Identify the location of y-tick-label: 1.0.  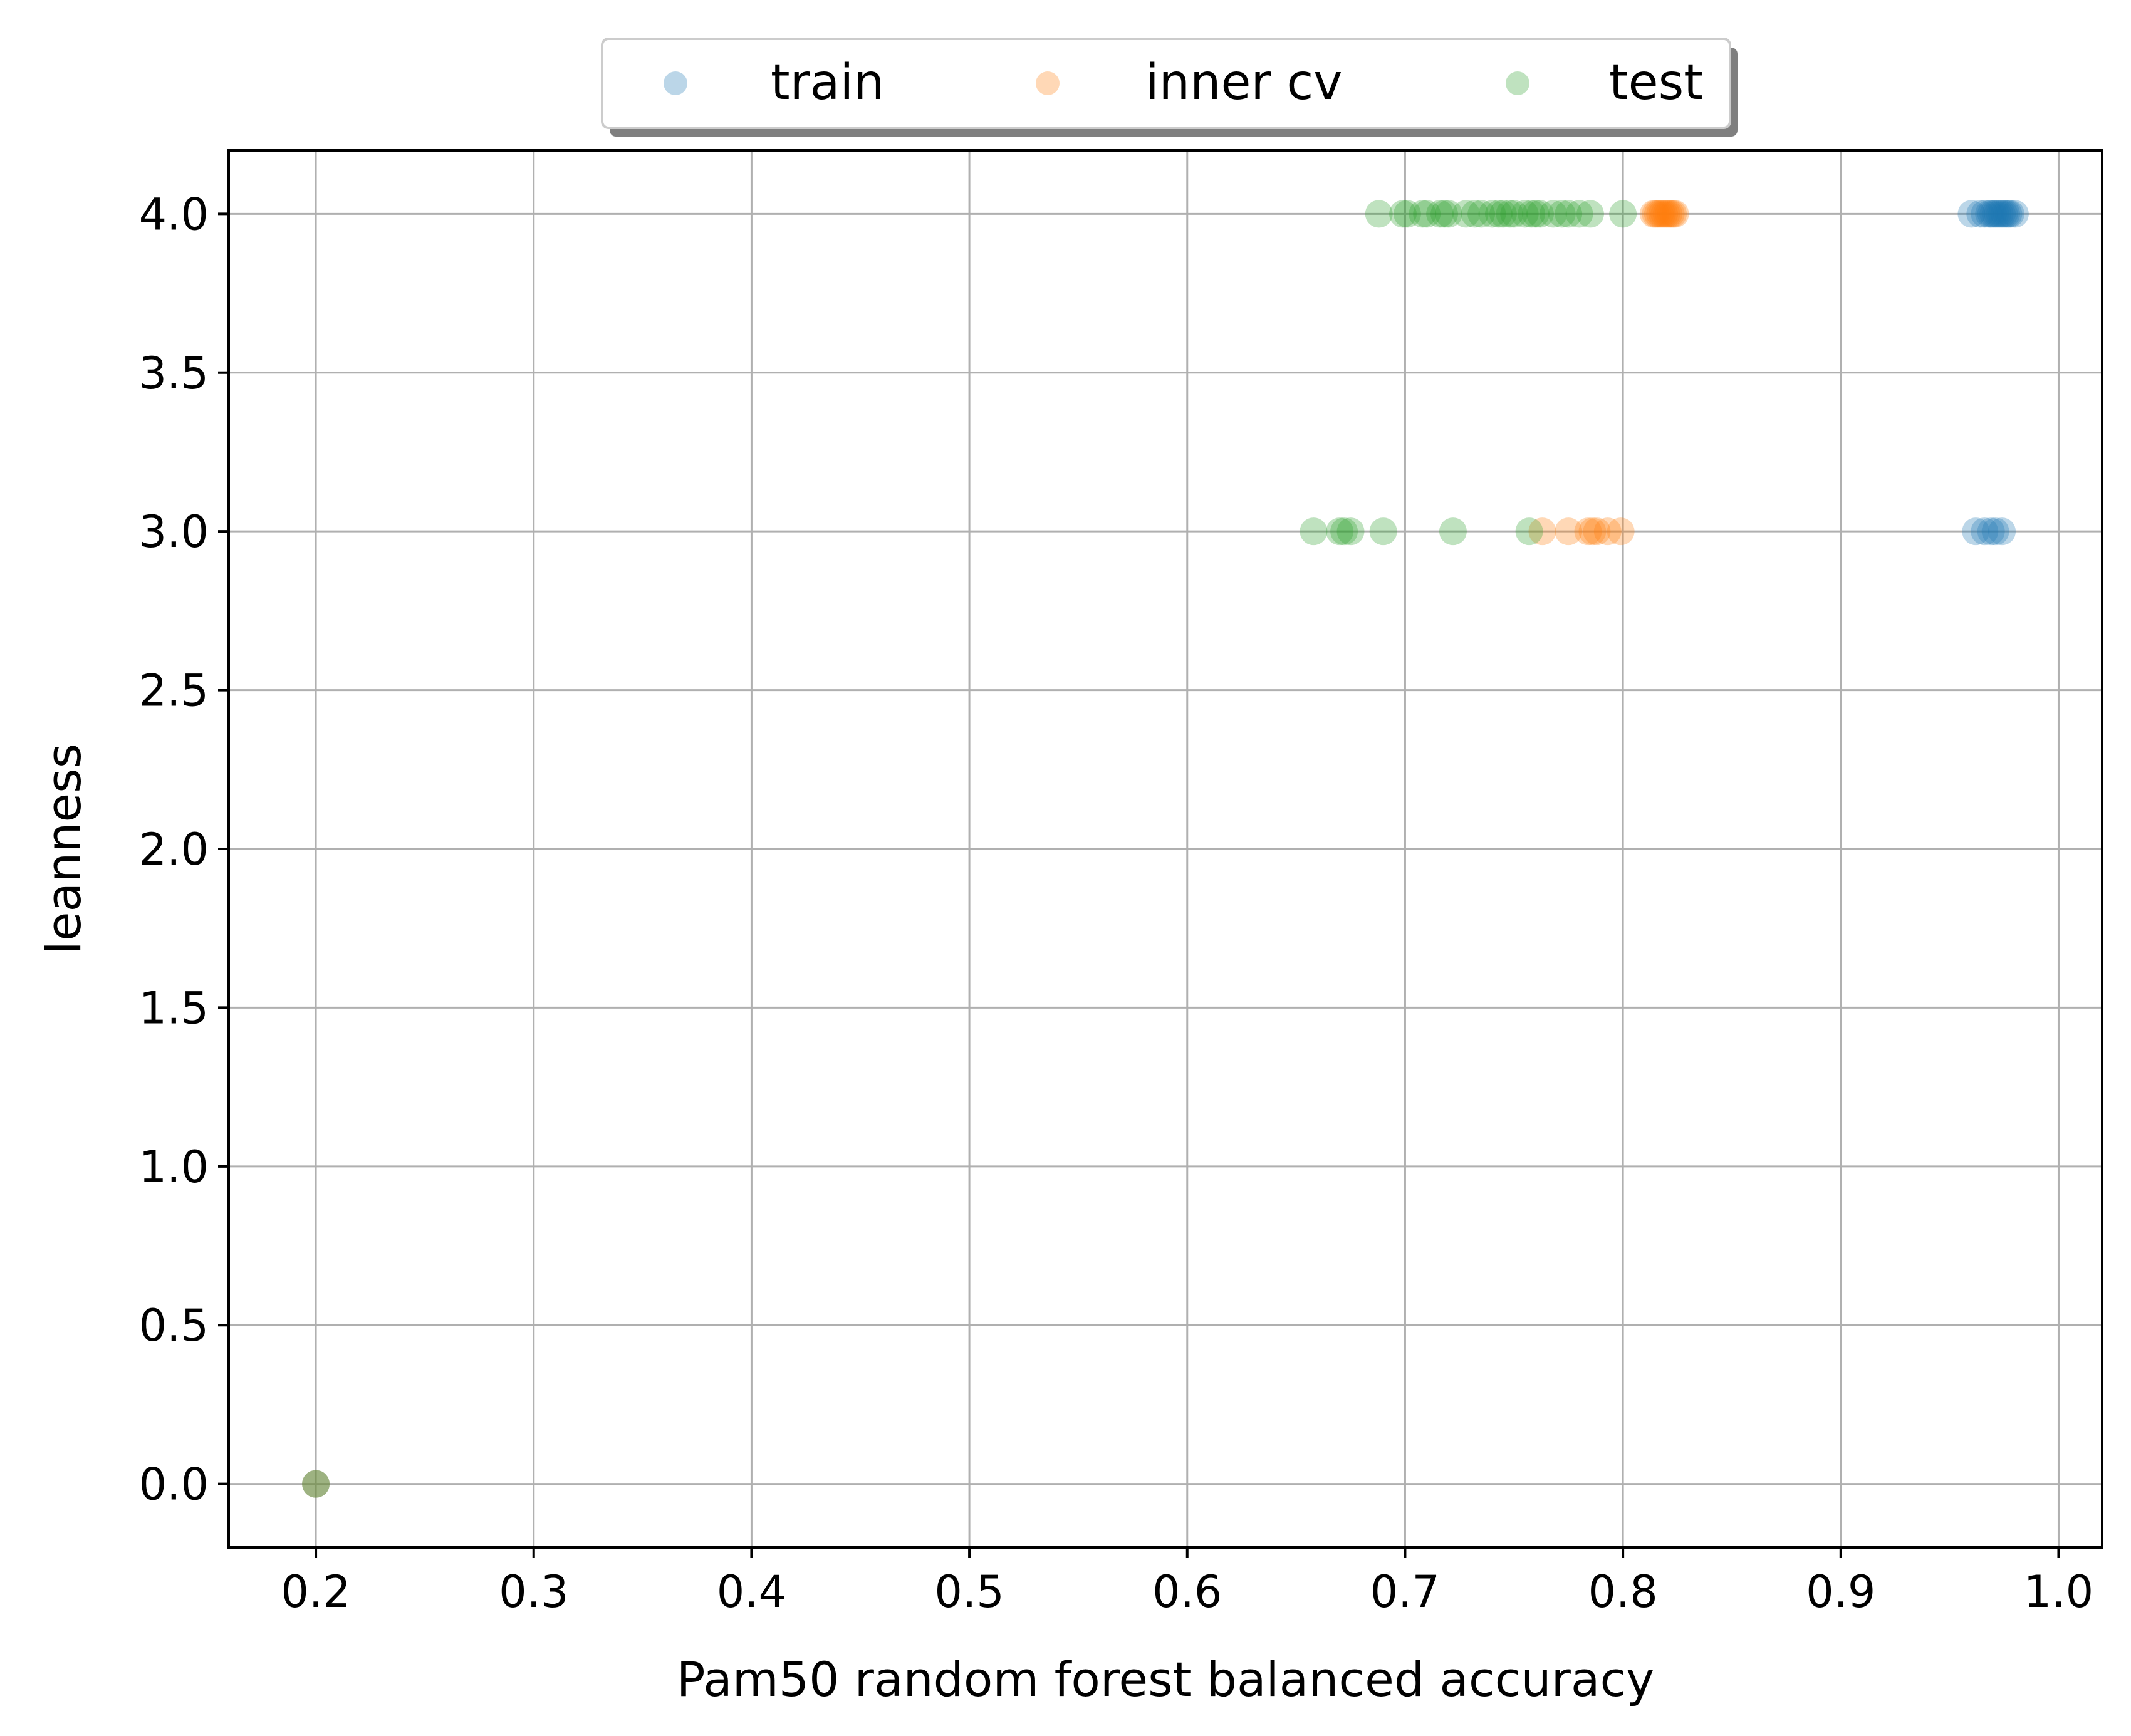
(174, 1167).